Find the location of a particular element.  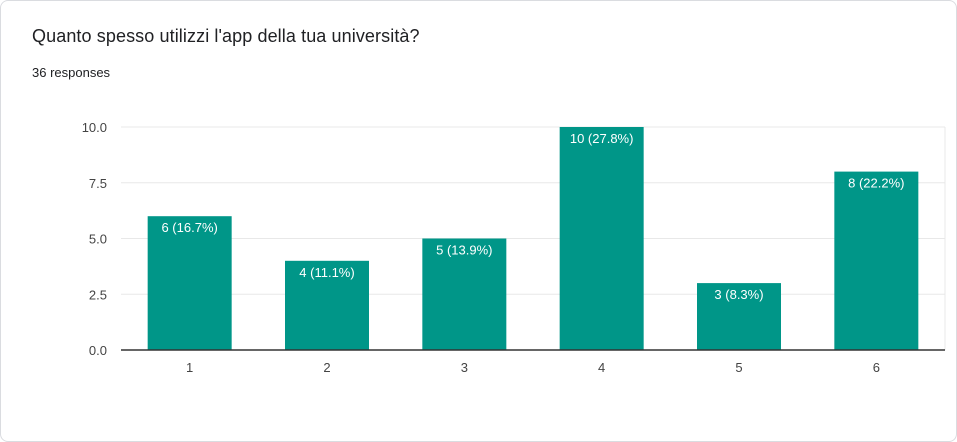

y-tick-label: 5.0 is located at coordinates (98, 239).